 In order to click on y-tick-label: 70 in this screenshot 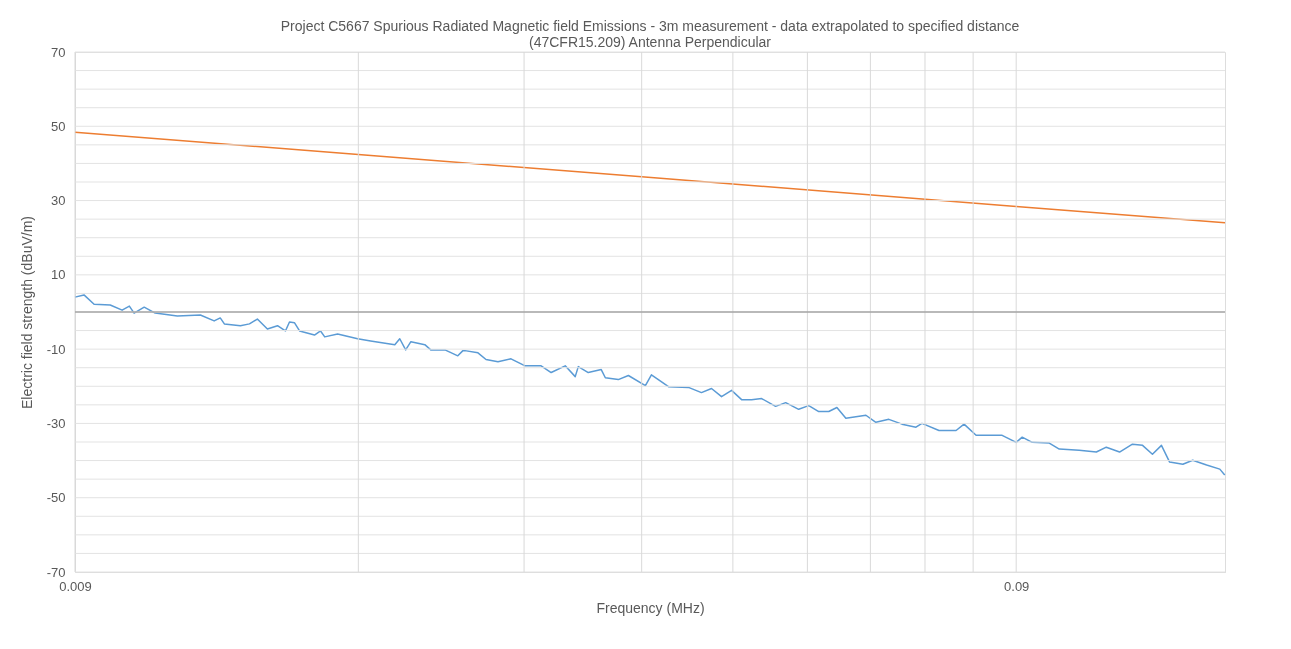, I will do `click(58, 52)`.